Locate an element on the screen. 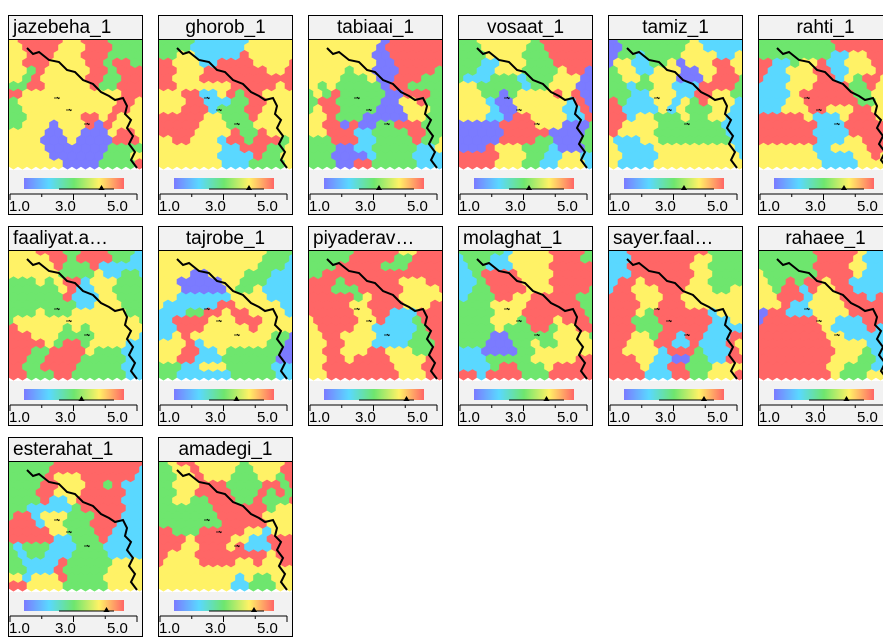 This screenshot has height=644, width=883. panel-title: ghorob_1 is located at coordinates (225, 28).